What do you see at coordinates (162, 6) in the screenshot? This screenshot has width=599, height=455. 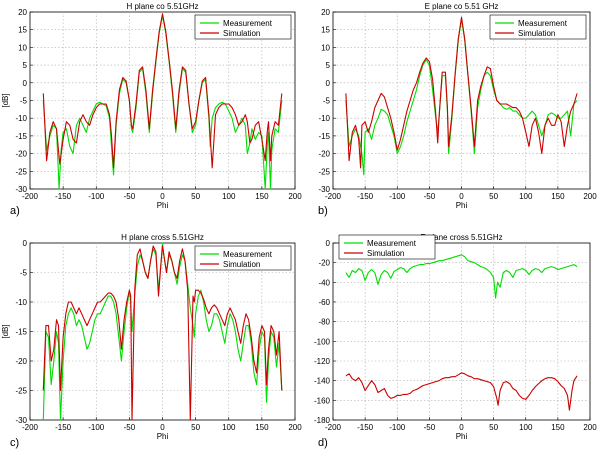 I see `chart-title: H plane co 5.51GHz` at bounding box center [162, 6].